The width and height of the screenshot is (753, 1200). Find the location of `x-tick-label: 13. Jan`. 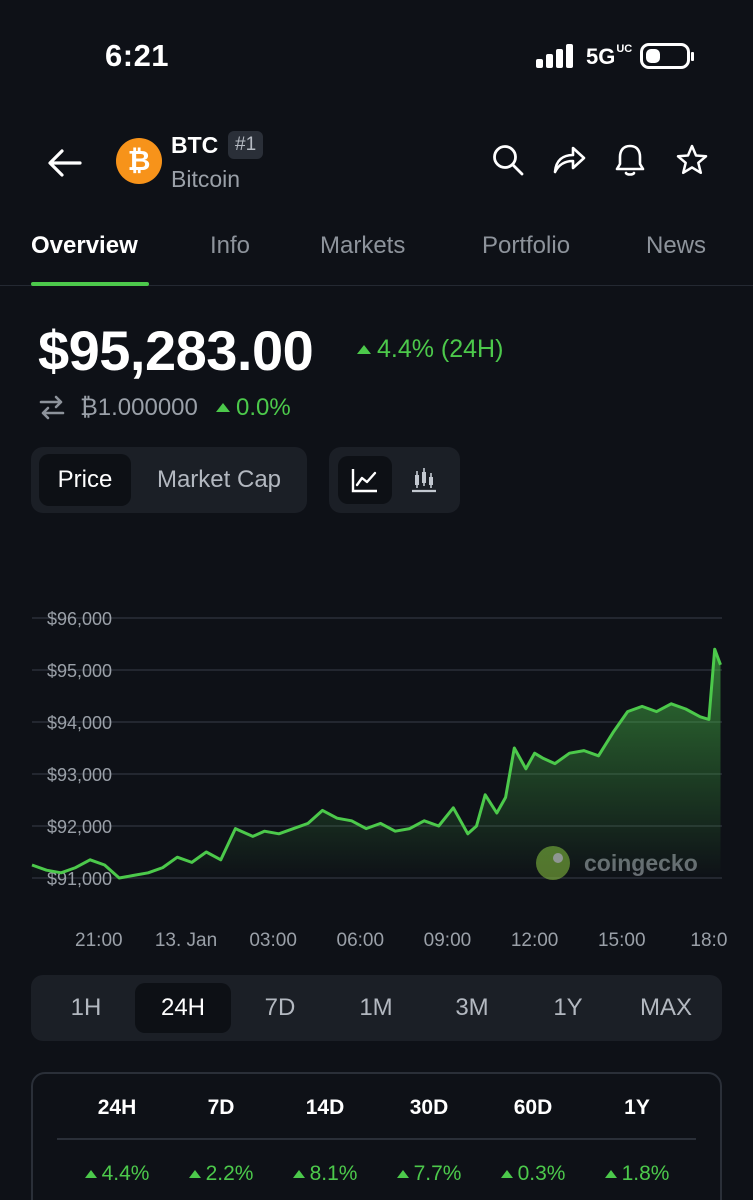

x-tick-label: 13. Jan is located at coordinates (186, 940).